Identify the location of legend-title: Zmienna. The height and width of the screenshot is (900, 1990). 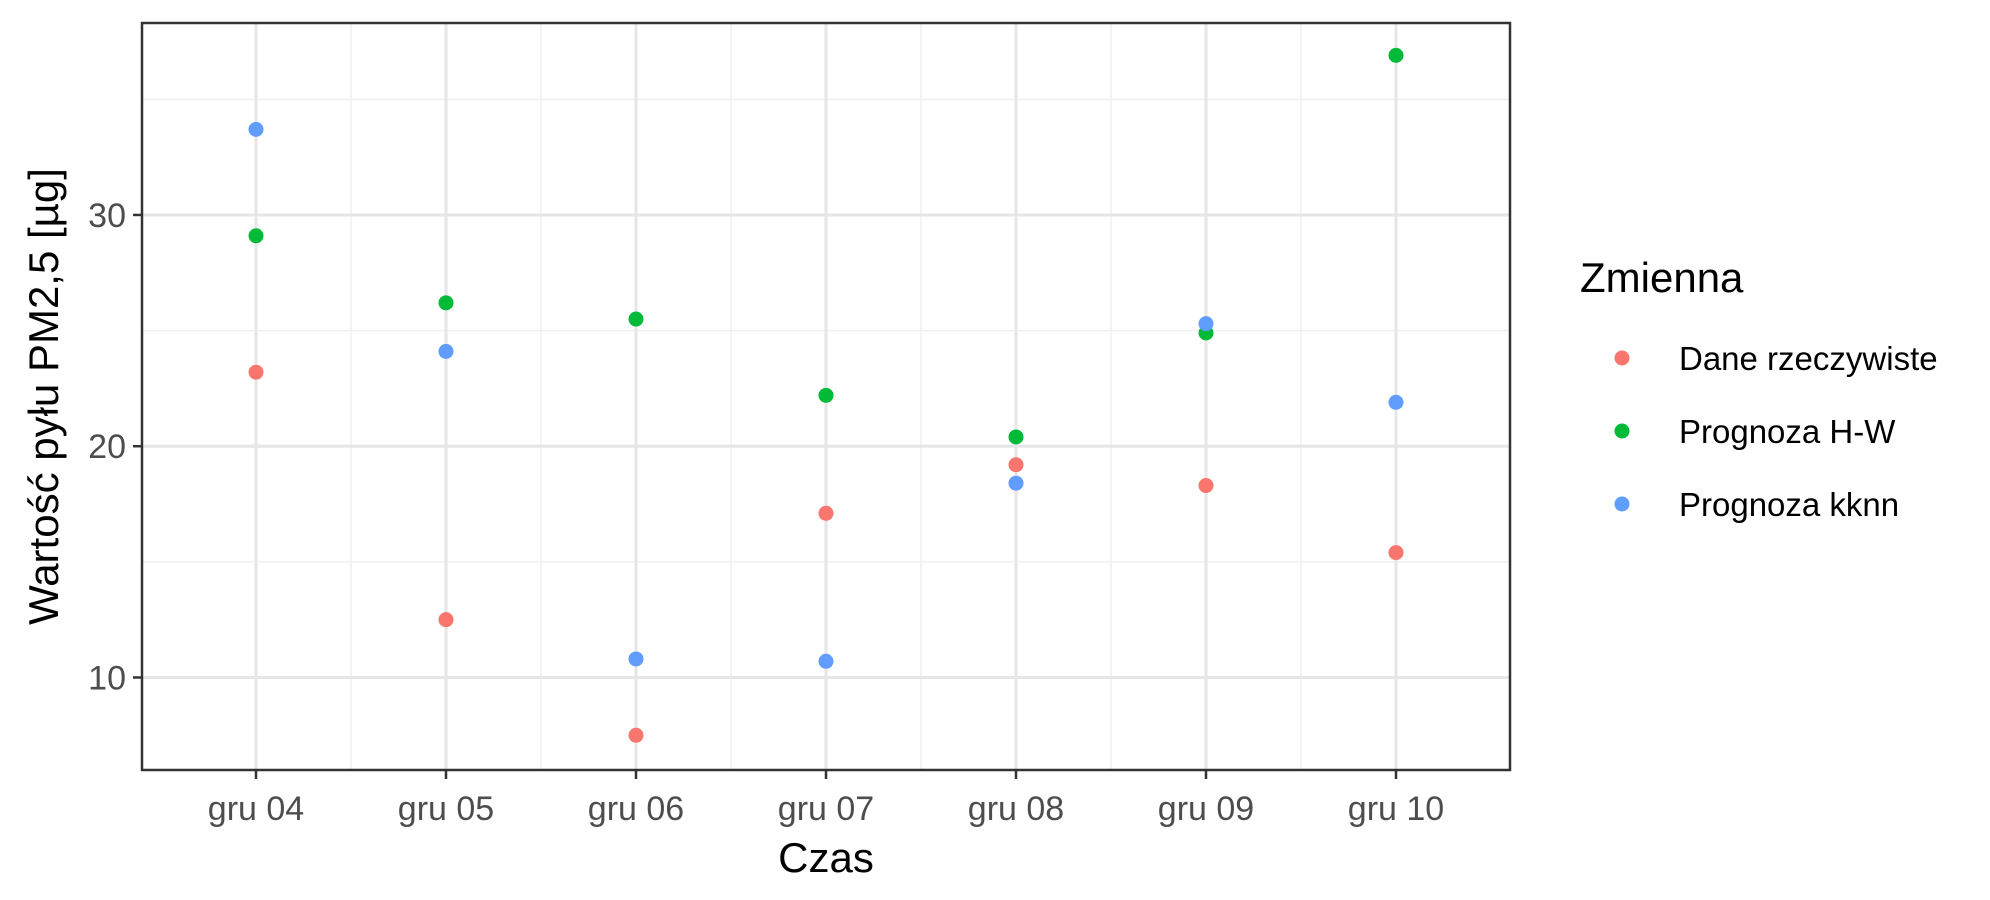
(1662, 277).